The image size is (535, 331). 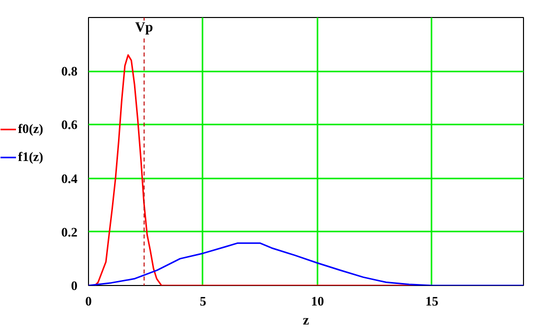 What do you see at coordinates (69, 178) in the screenshot?
I see `y-tick-label: 0.4` at bounding box center [69, 178].